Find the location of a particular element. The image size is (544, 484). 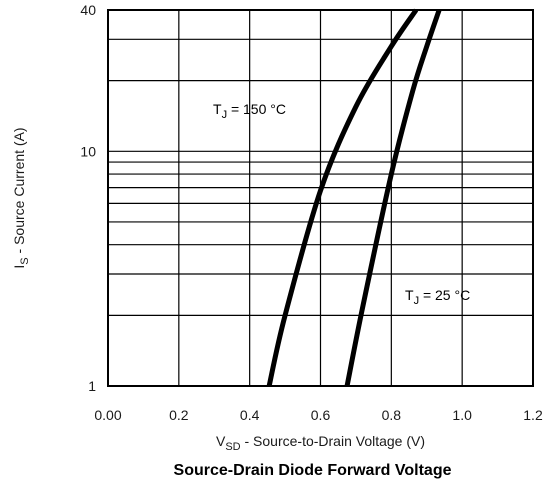

curve-25c is located at coordinates (393, 198).